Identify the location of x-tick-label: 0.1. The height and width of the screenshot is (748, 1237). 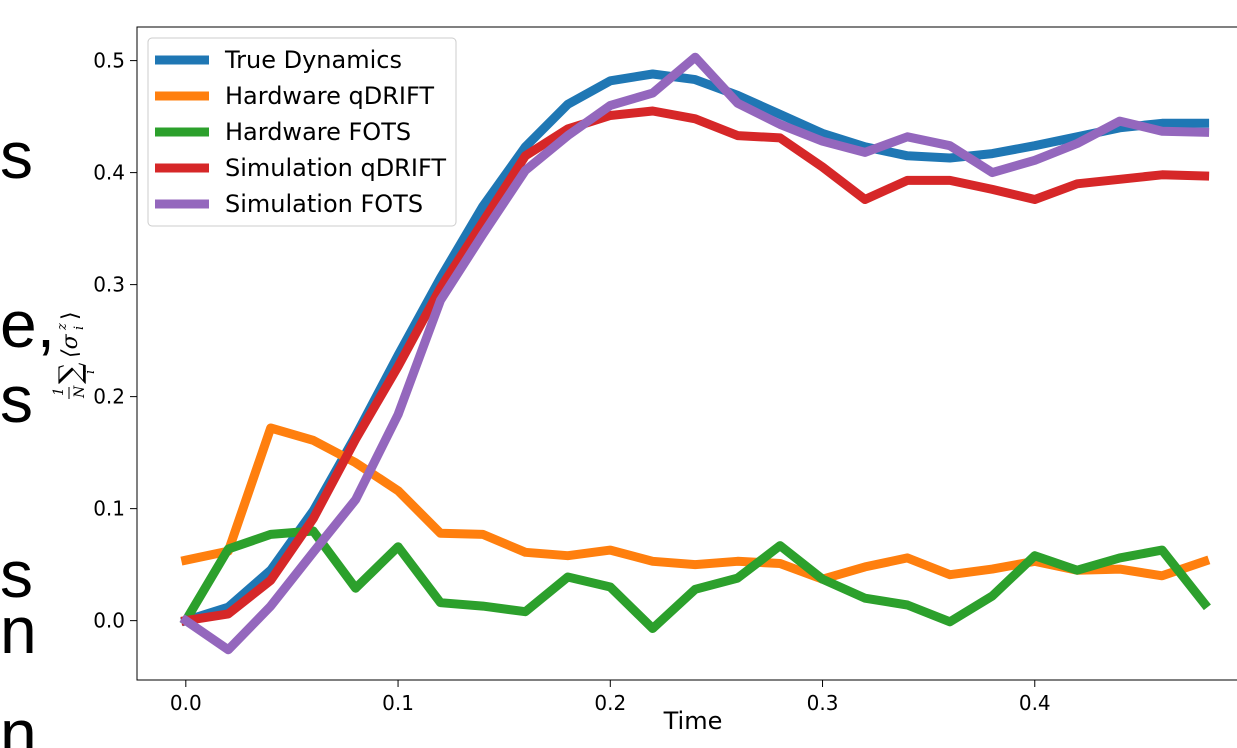
(398, 703).